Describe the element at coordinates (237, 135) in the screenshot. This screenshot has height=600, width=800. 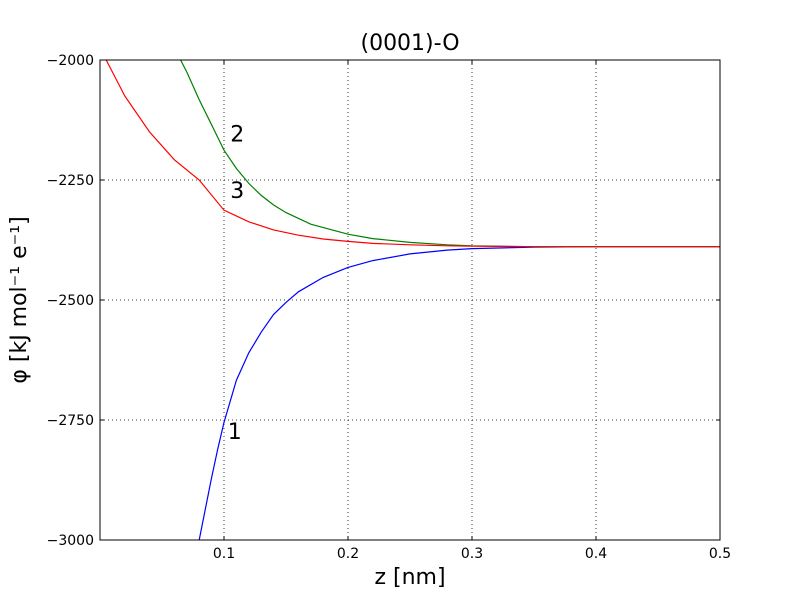
I see `curve-label-2: 2` at that location.